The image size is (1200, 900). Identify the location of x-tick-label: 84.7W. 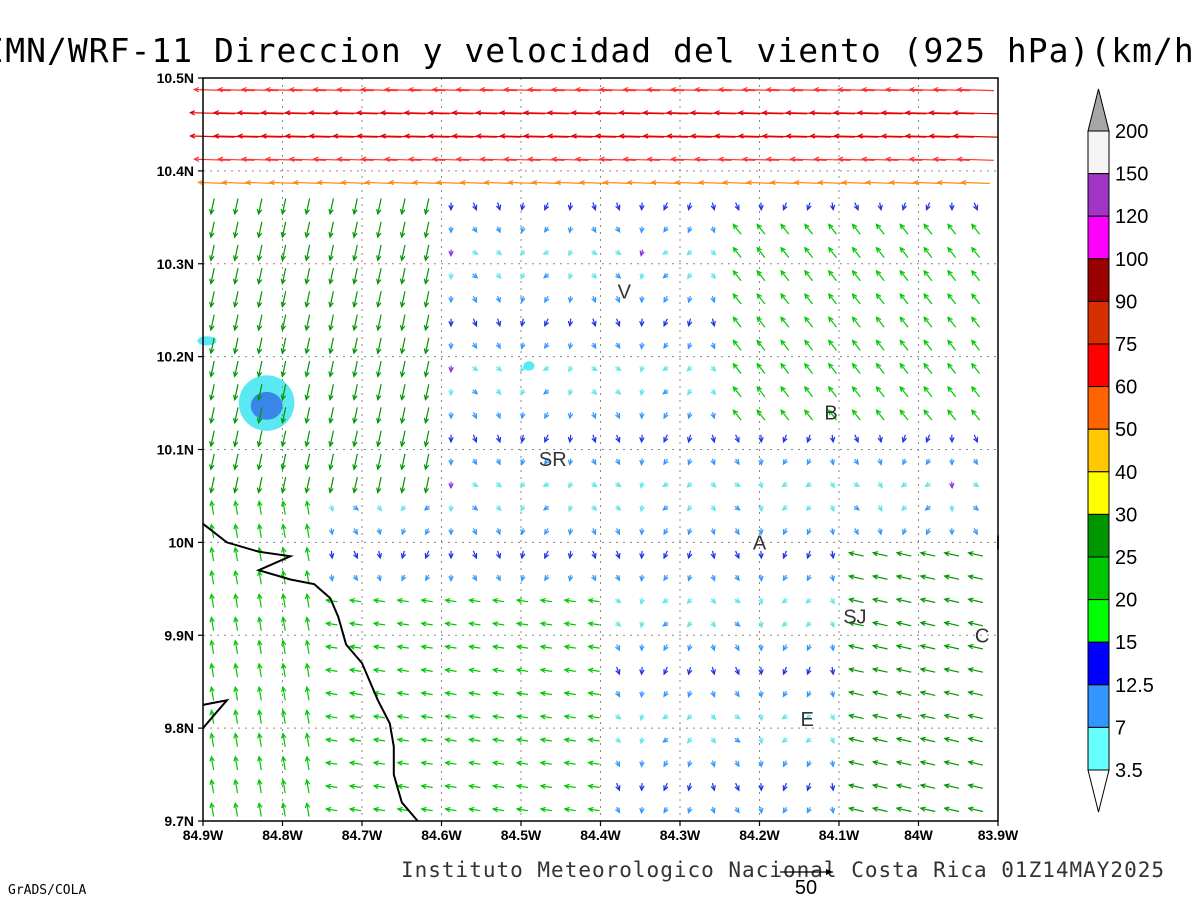
(362, 835).